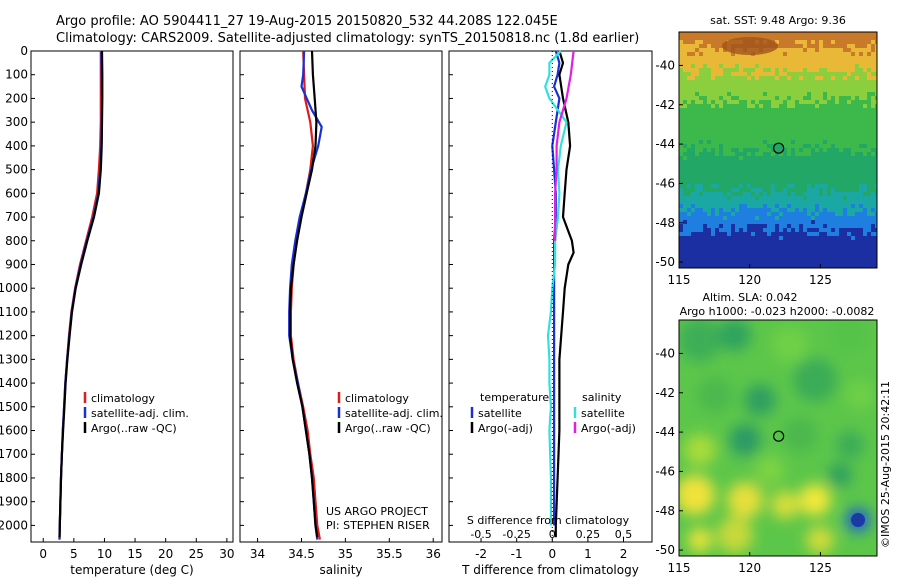 The height and width of the screenshot is (580, 900). I want to click on sst-warm-core, so click(750, 46).